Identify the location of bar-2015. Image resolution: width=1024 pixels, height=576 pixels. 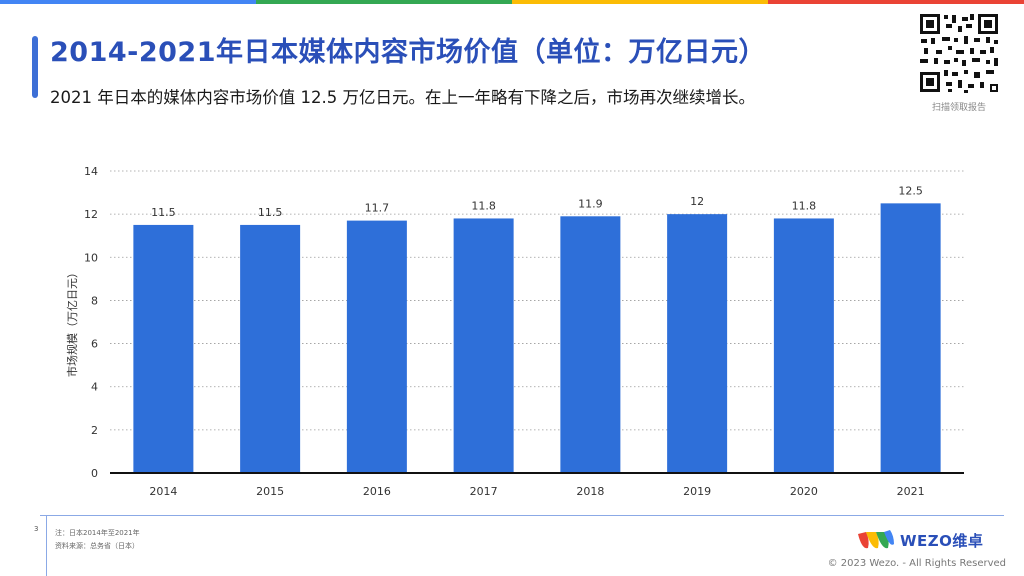
(270, 348).